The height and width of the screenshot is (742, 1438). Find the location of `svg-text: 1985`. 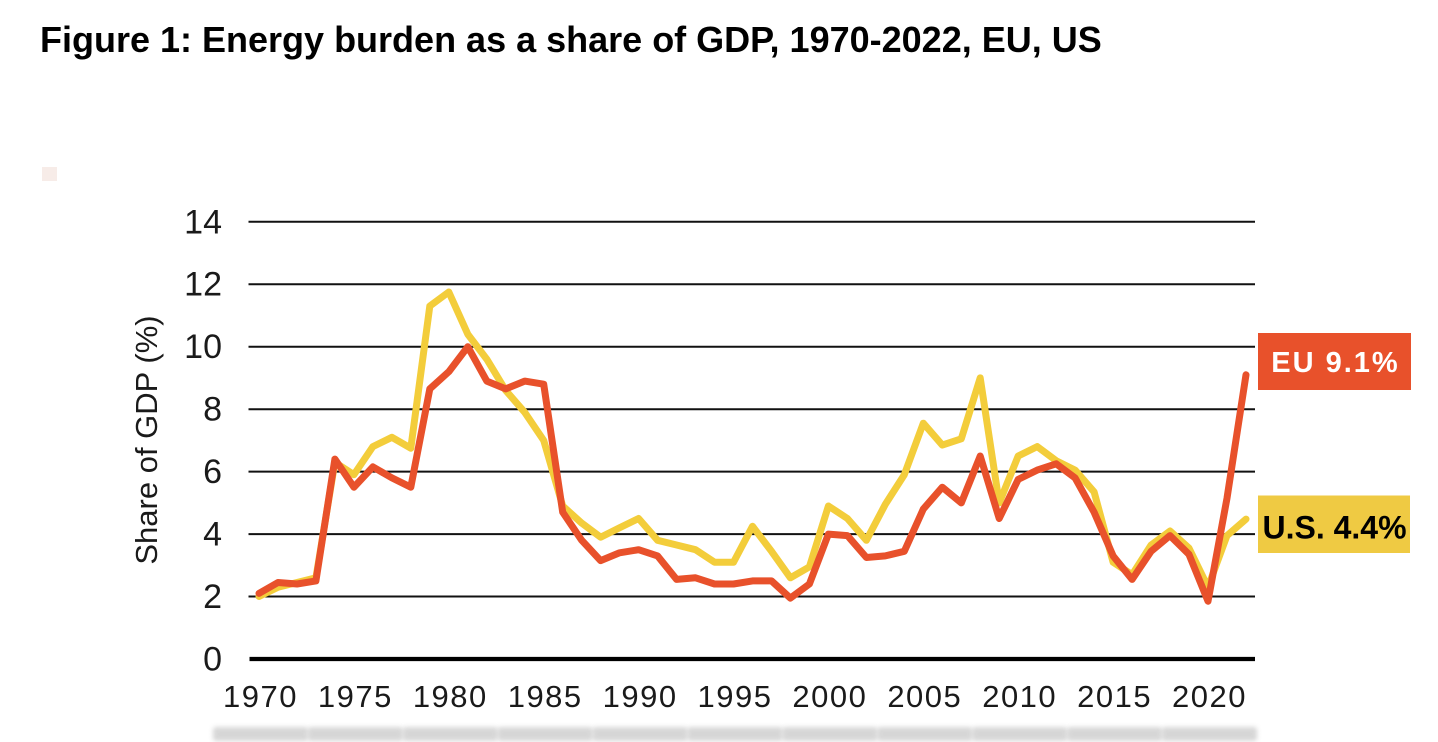

svg-text: 1985 is located at coordinates (545, 696).